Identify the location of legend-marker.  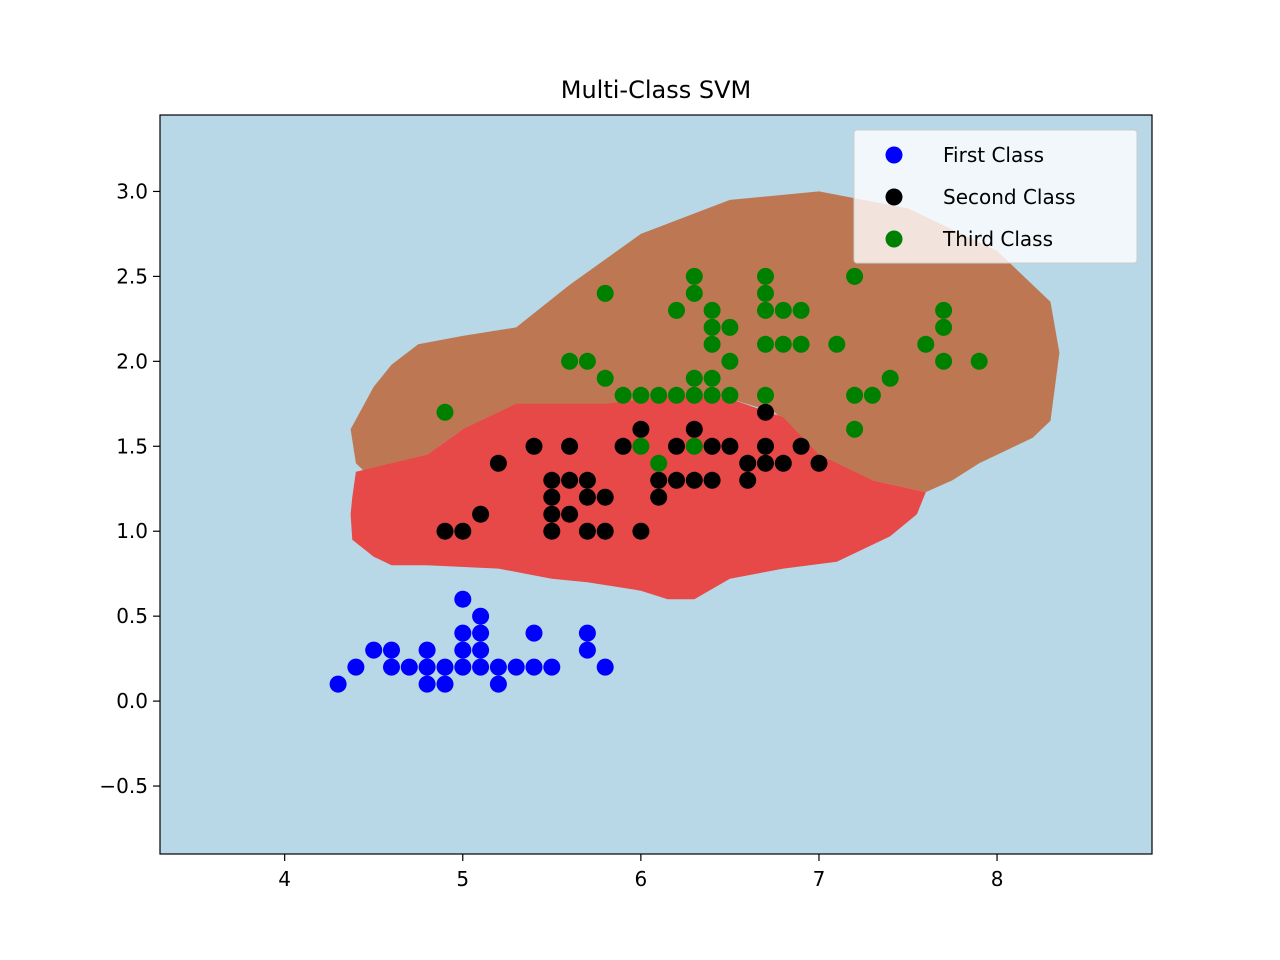
(894, 239).